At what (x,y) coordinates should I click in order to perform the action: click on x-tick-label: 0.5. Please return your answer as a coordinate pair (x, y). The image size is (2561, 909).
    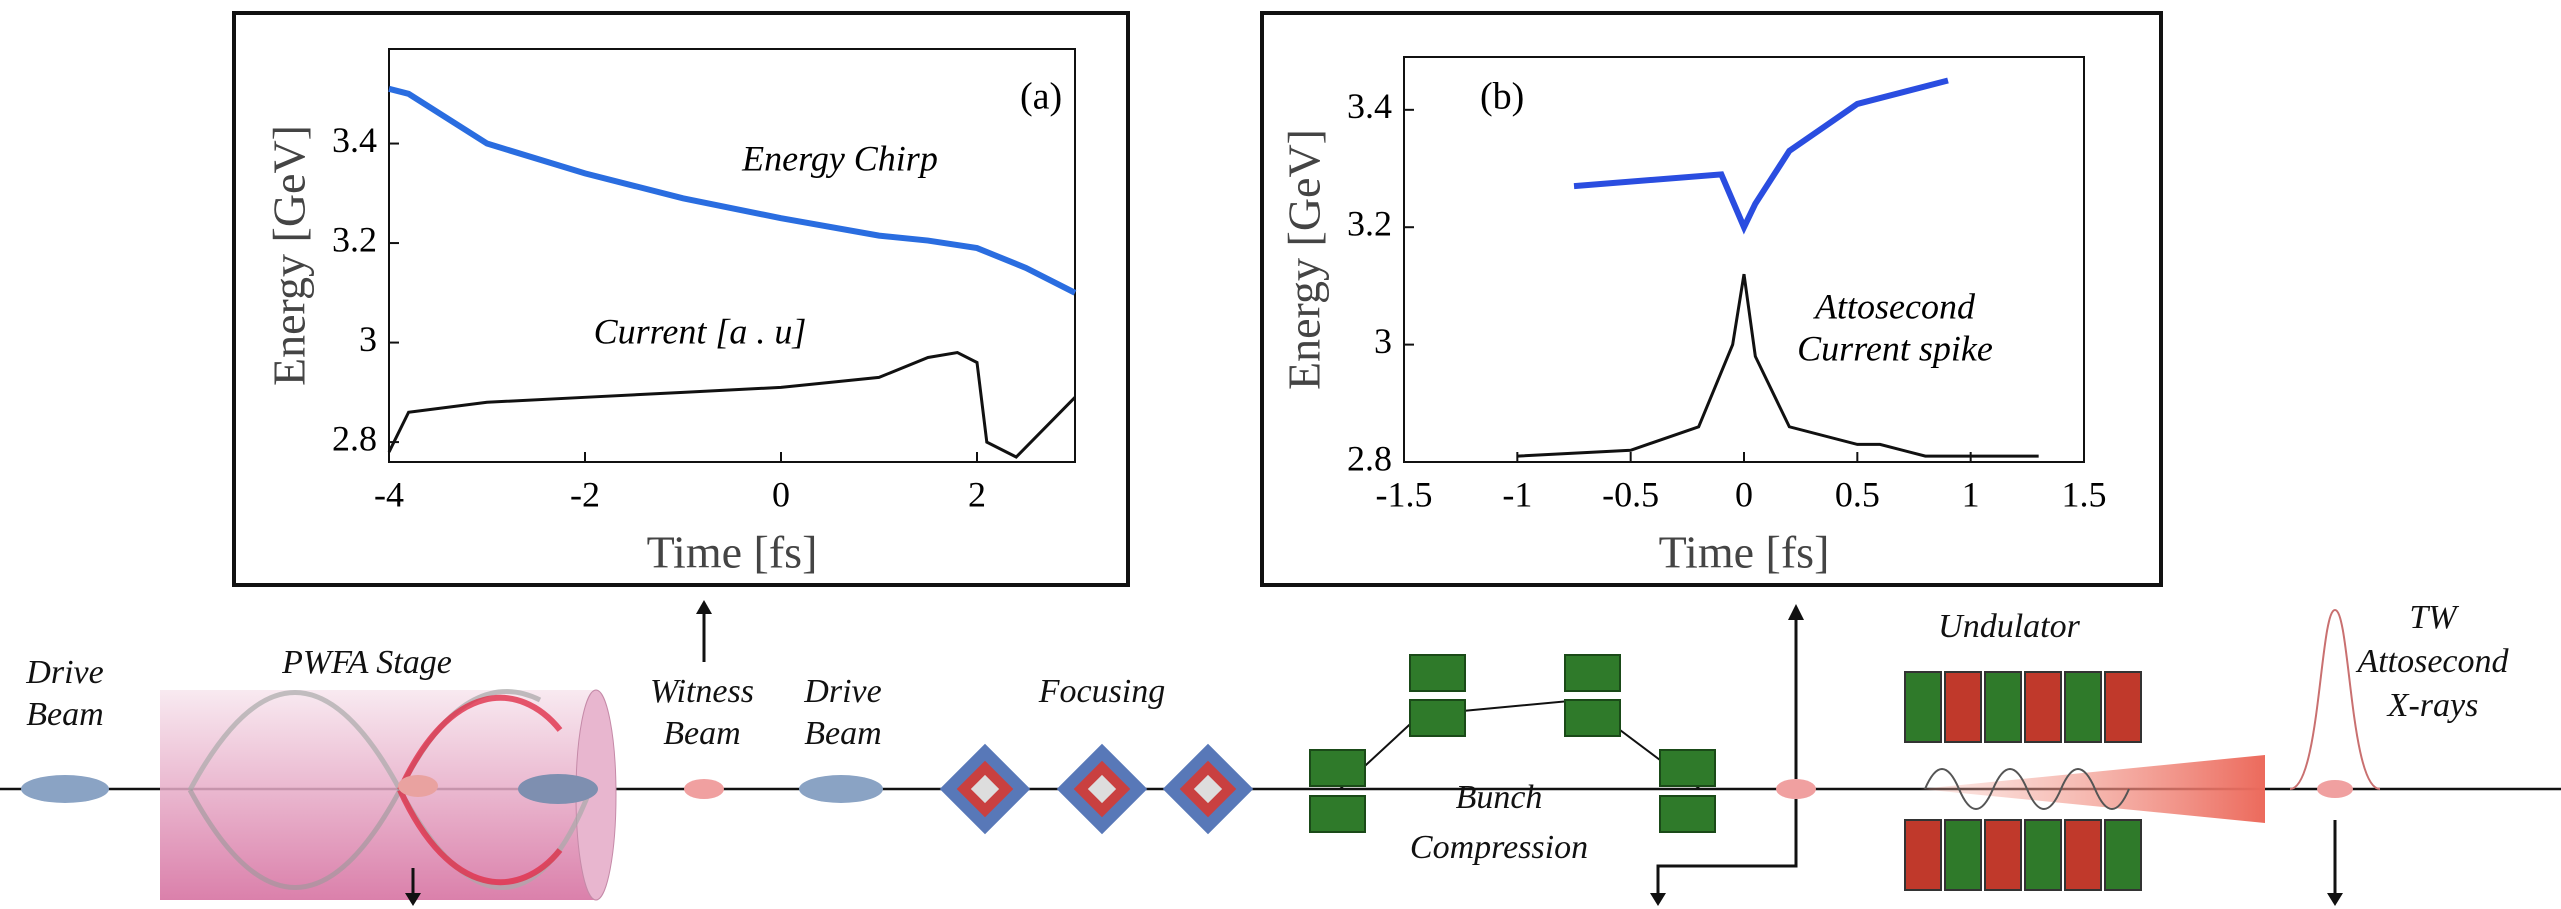
    Looking at the image, I should click on (1857, 494).